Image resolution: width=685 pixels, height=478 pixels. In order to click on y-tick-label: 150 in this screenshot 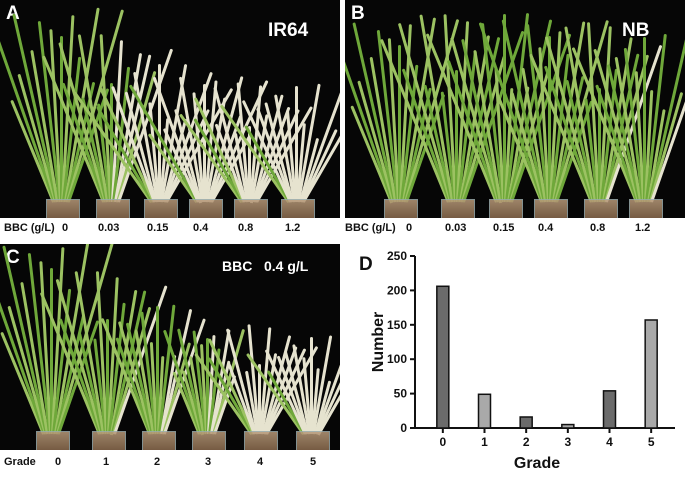, I will do `click(397, 325)`.